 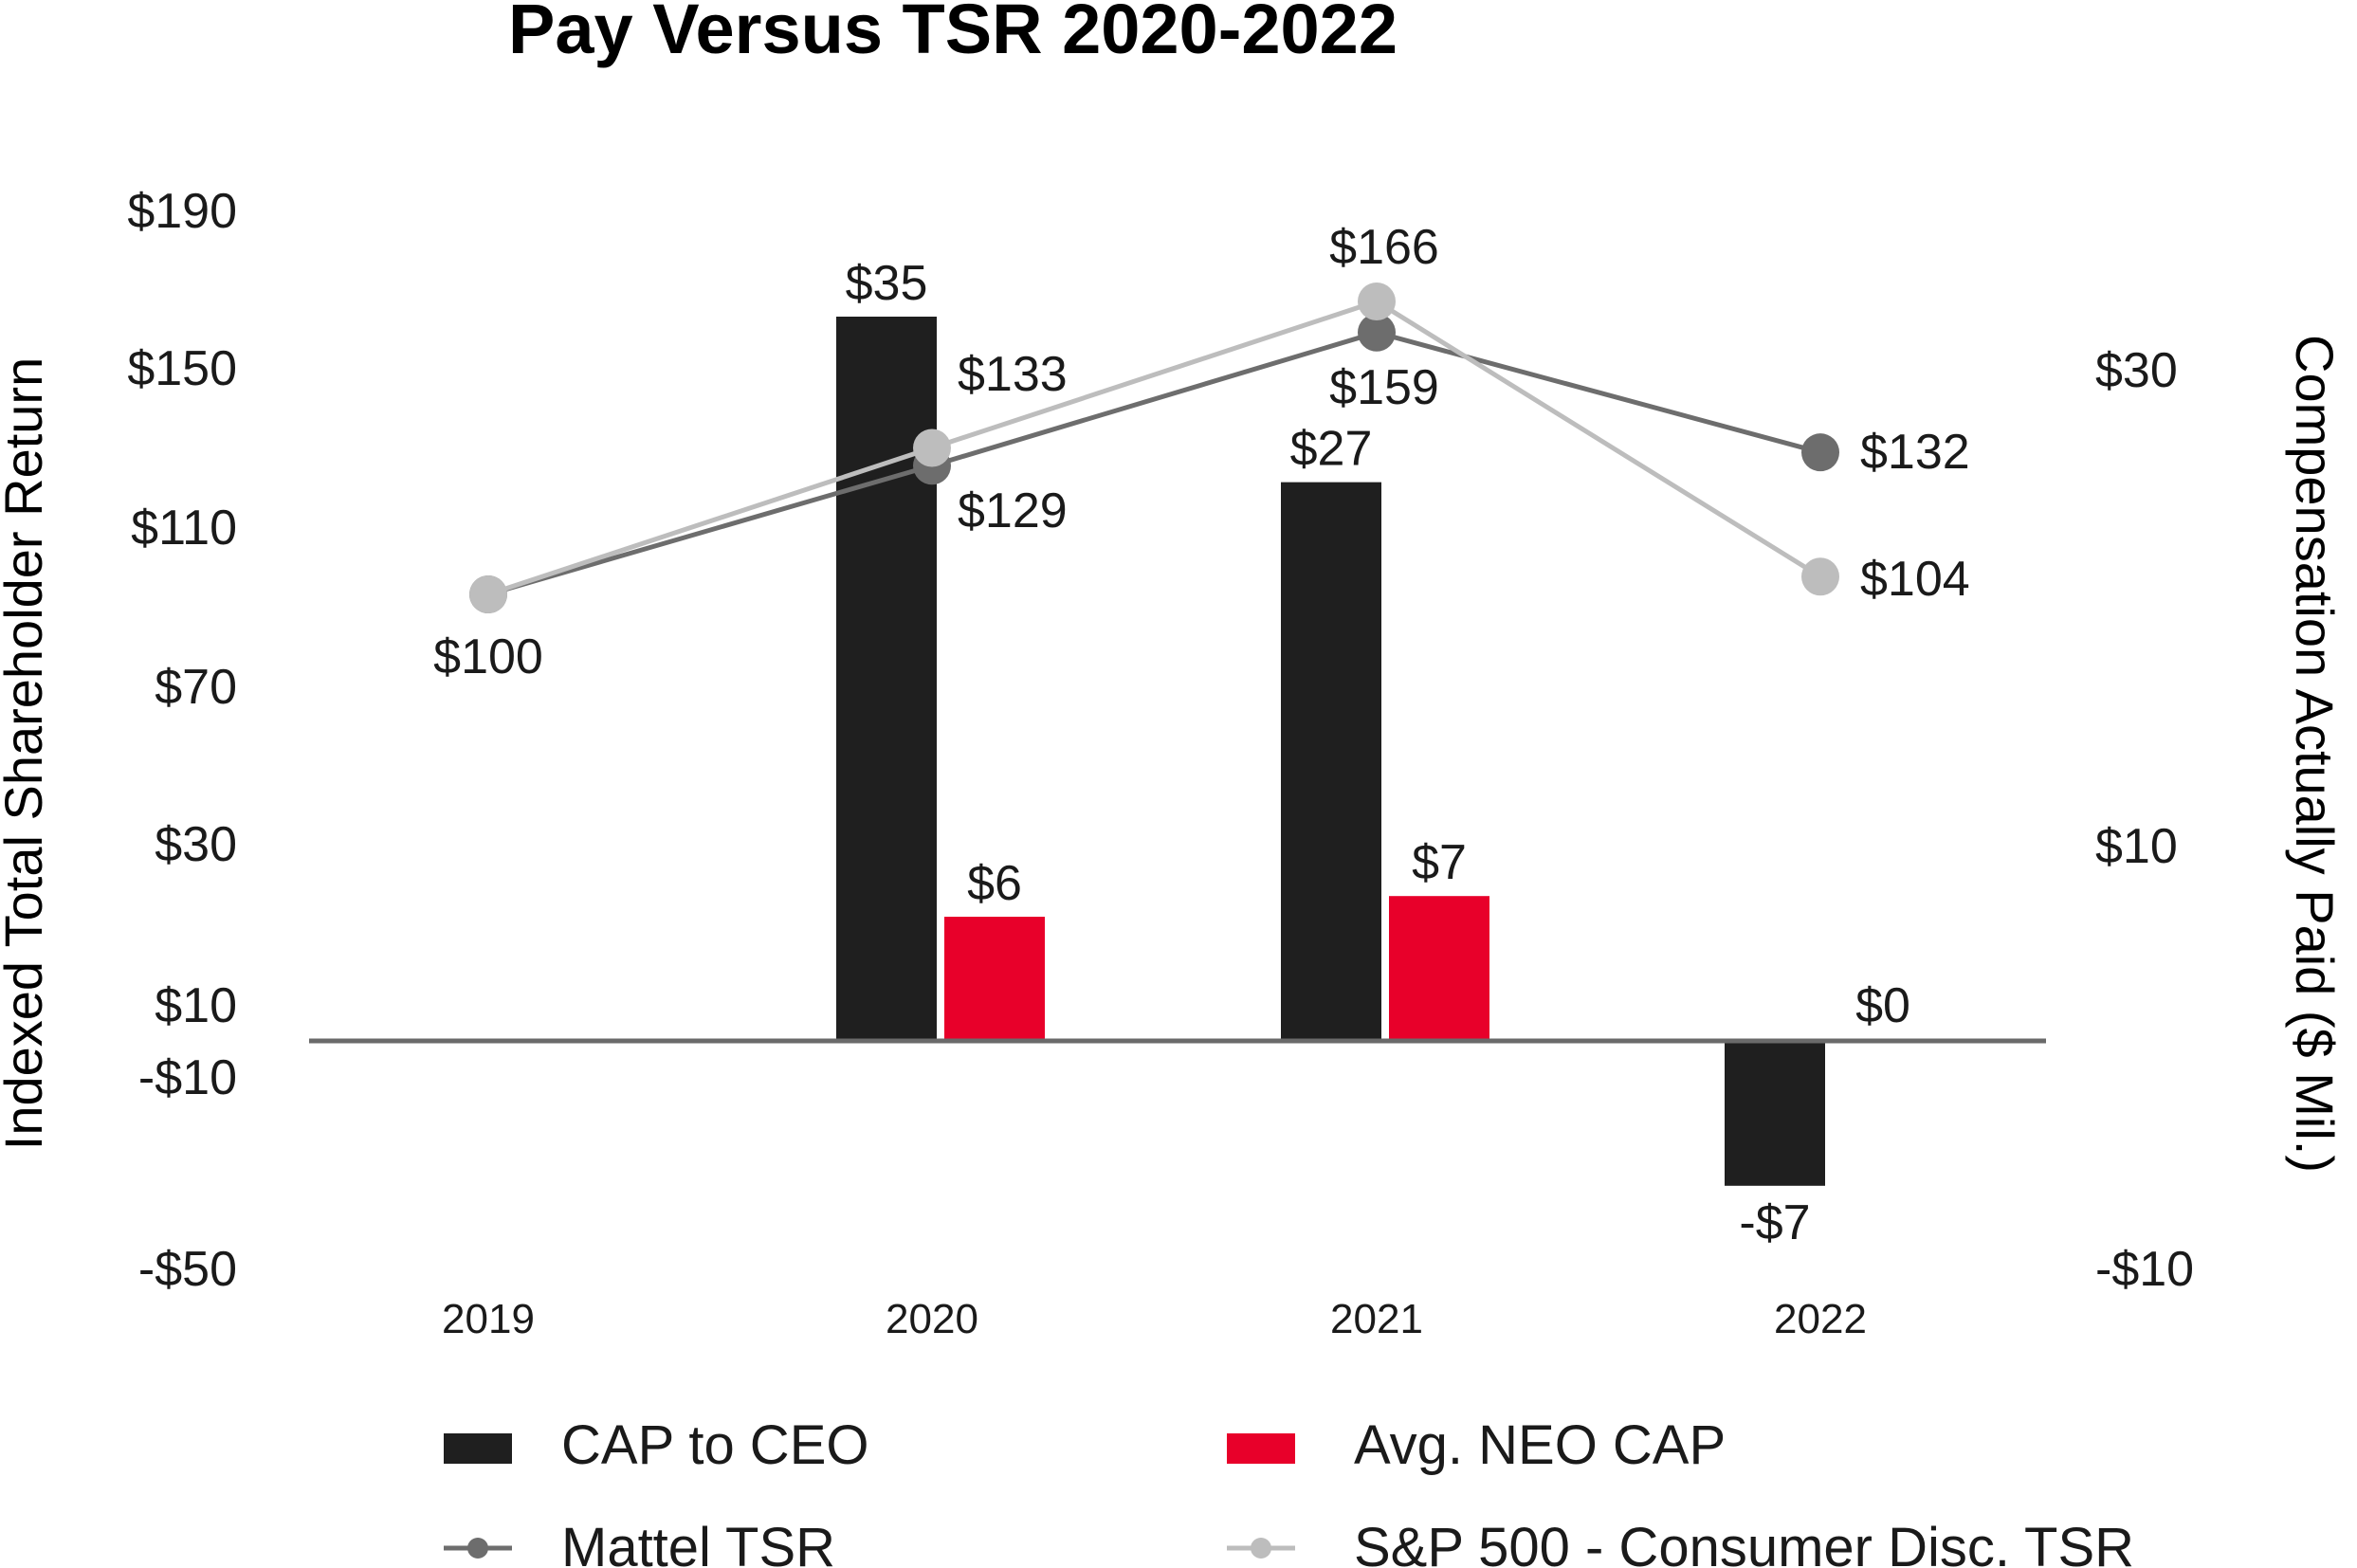 I want to click on left-tick-30: $30, so click(x=196, y=844).